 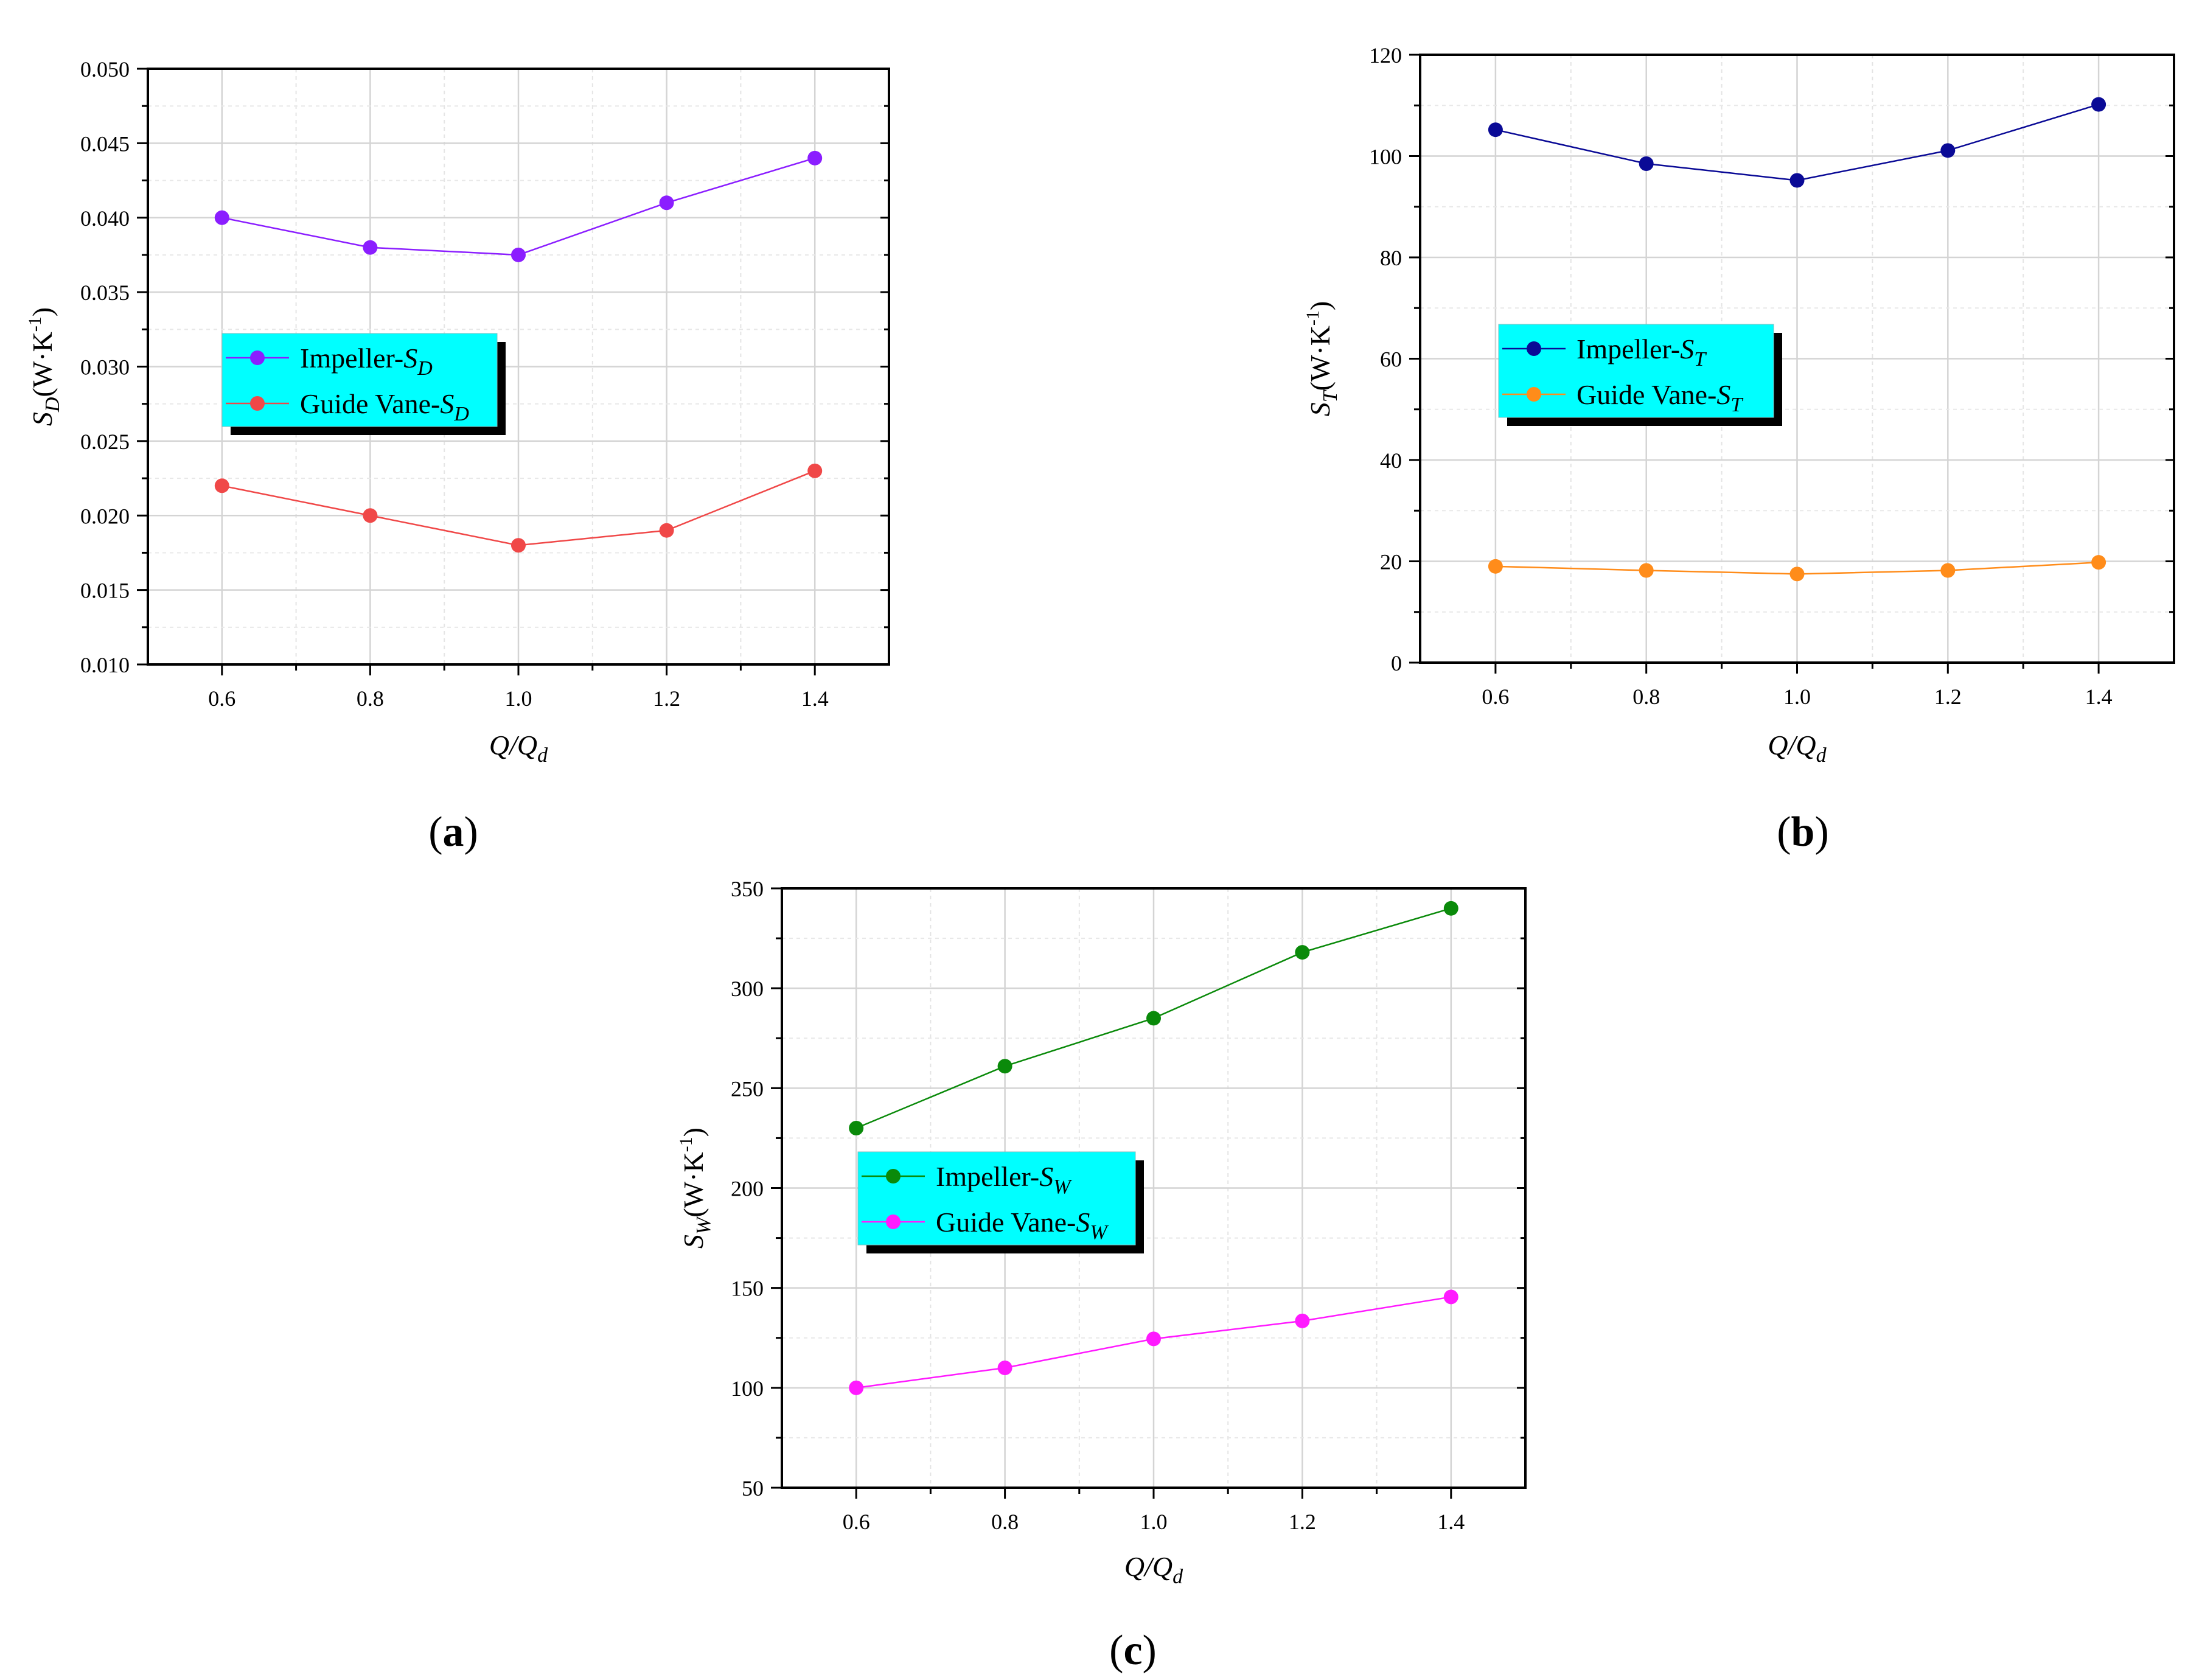 What do you see at coordinates (453, 832) in the screenshot?
I see `panel-label-letter: a` at bounding box center [453, 832].